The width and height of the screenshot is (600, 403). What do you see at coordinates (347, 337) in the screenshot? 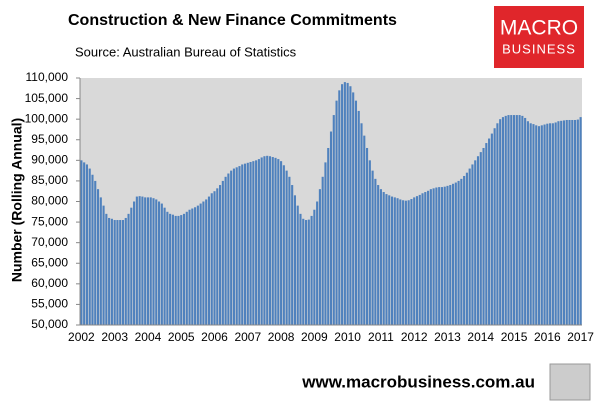
I see `x-tick-label: 2010` at bounding box center [347, 337].